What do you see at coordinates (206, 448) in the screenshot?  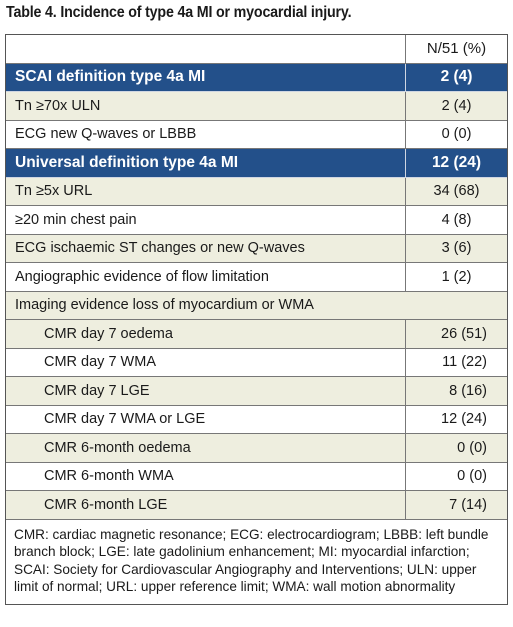 I see `row-label: CMR 6-month oedema` at bounding box center [206, 448].